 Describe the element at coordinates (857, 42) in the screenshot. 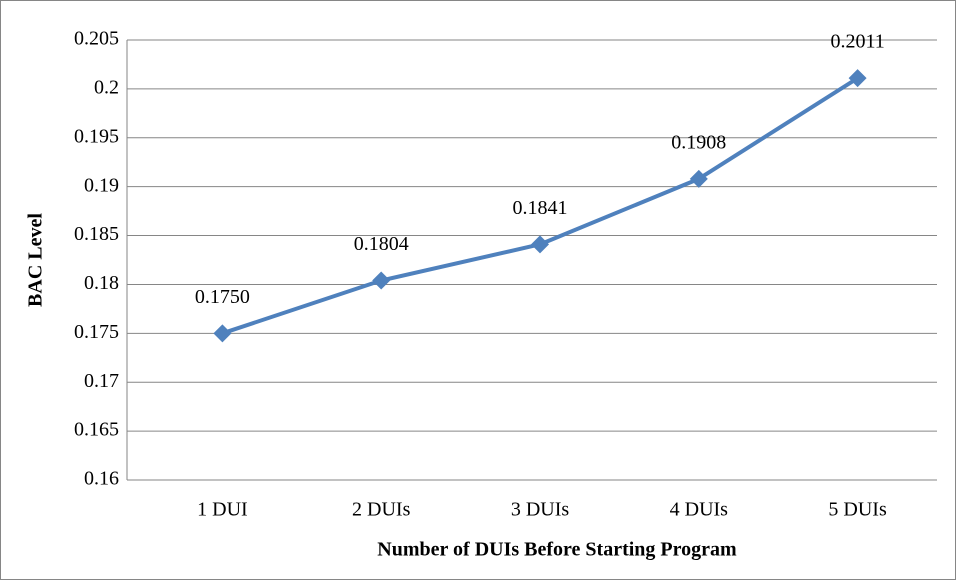

I see `data-label: 0.2011` at that location.